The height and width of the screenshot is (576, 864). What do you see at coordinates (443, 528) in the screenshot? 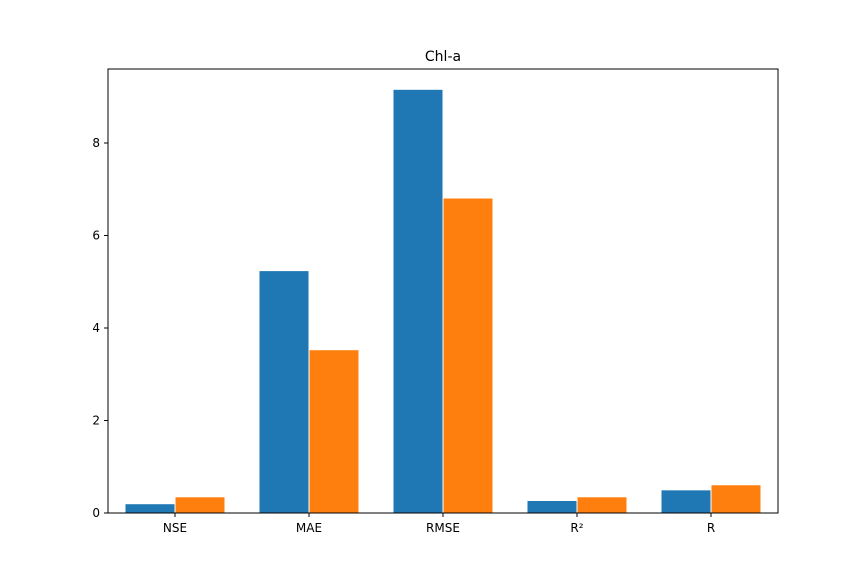
I see `x-tick-label: RMSE` at bounding box center [443, 528].